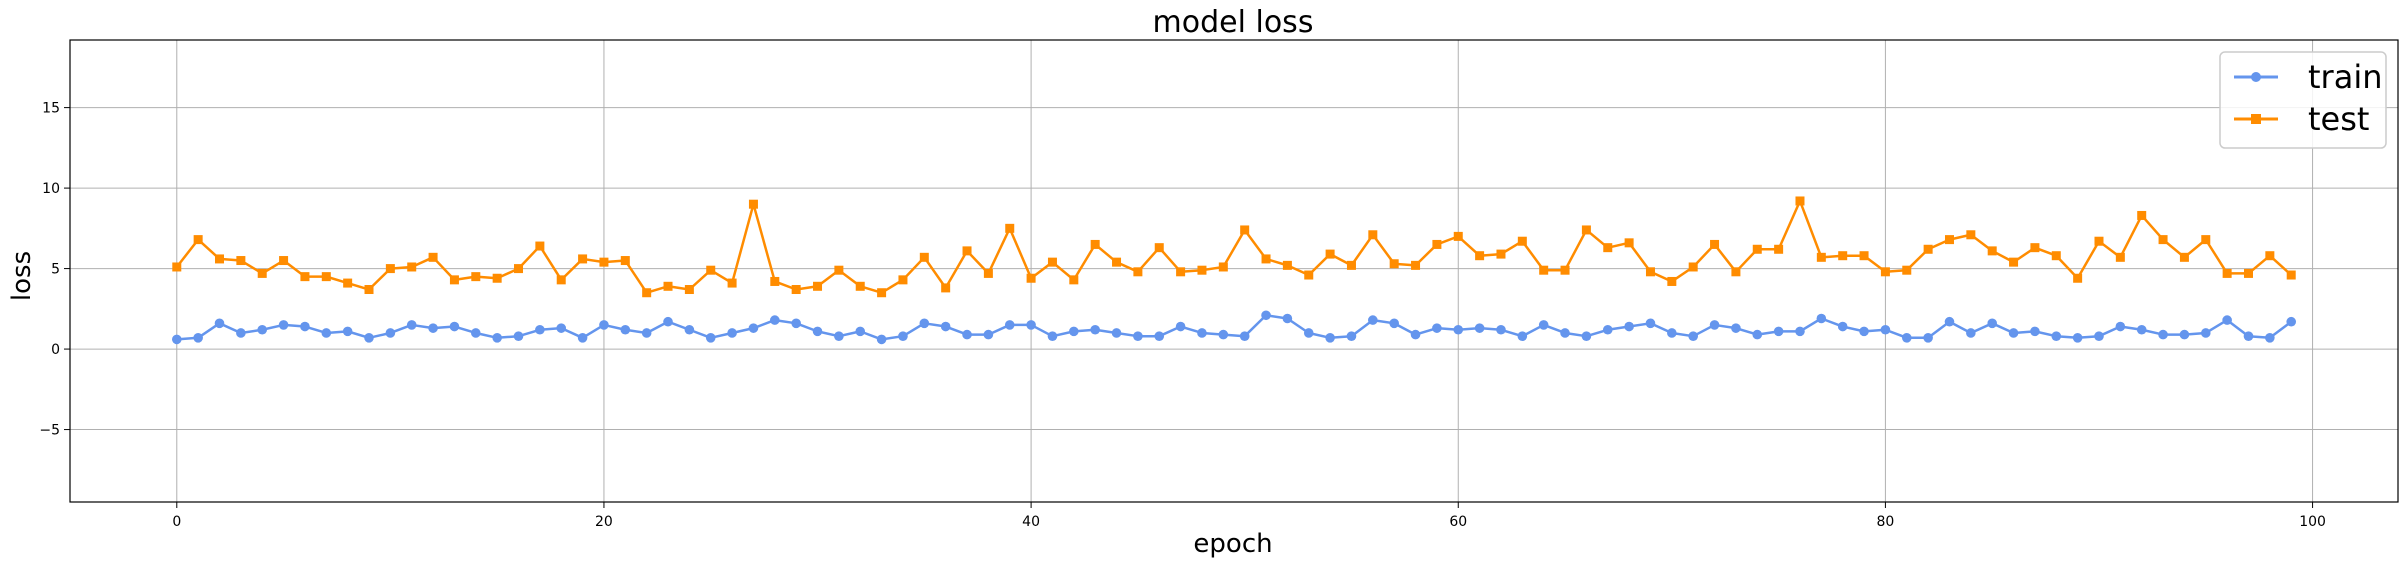 Image resolution: width=2404 pixels, height=565 pixels. What do you see at coordinates (2256, 119) in the screenshot?
I see `legend-test-marker` at bounding box center [2256, 119].